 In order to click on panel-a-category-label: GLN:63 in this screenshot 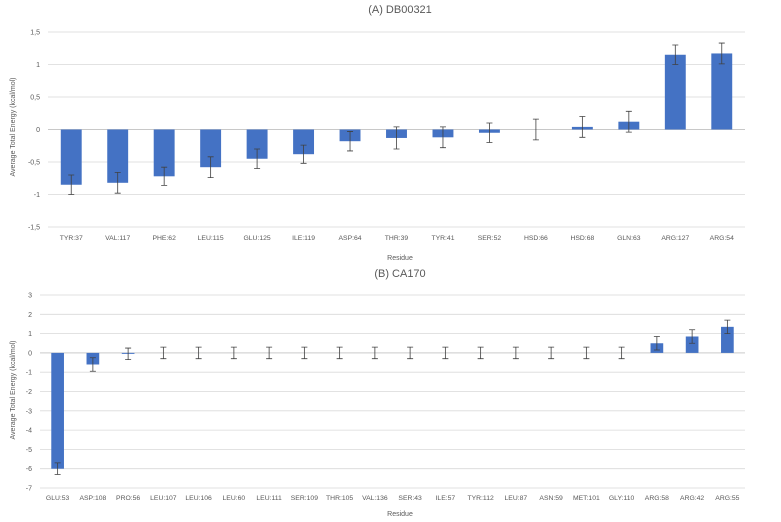, I will do `click(629, 238)`.